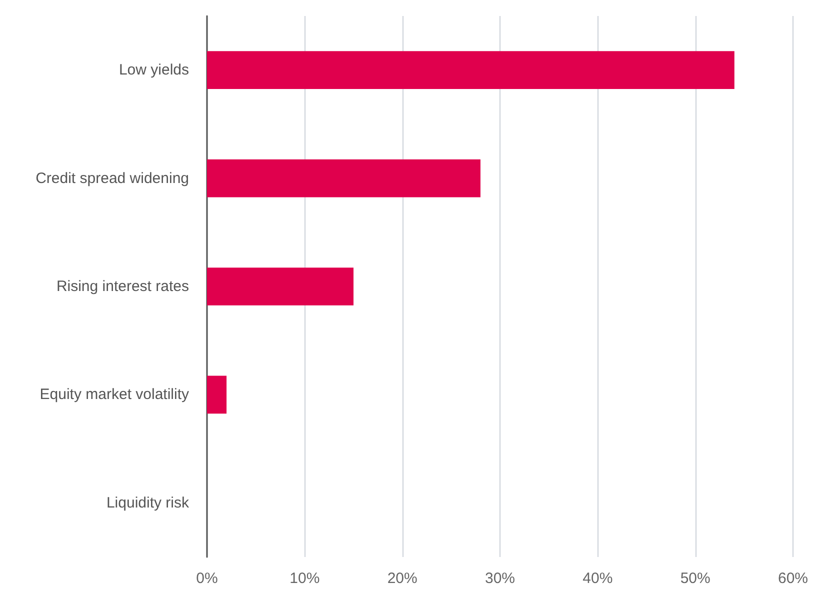  Describe the element at coordinates (207, 578) in the screenshot. I see `x-tick-label: 0%` at that location.